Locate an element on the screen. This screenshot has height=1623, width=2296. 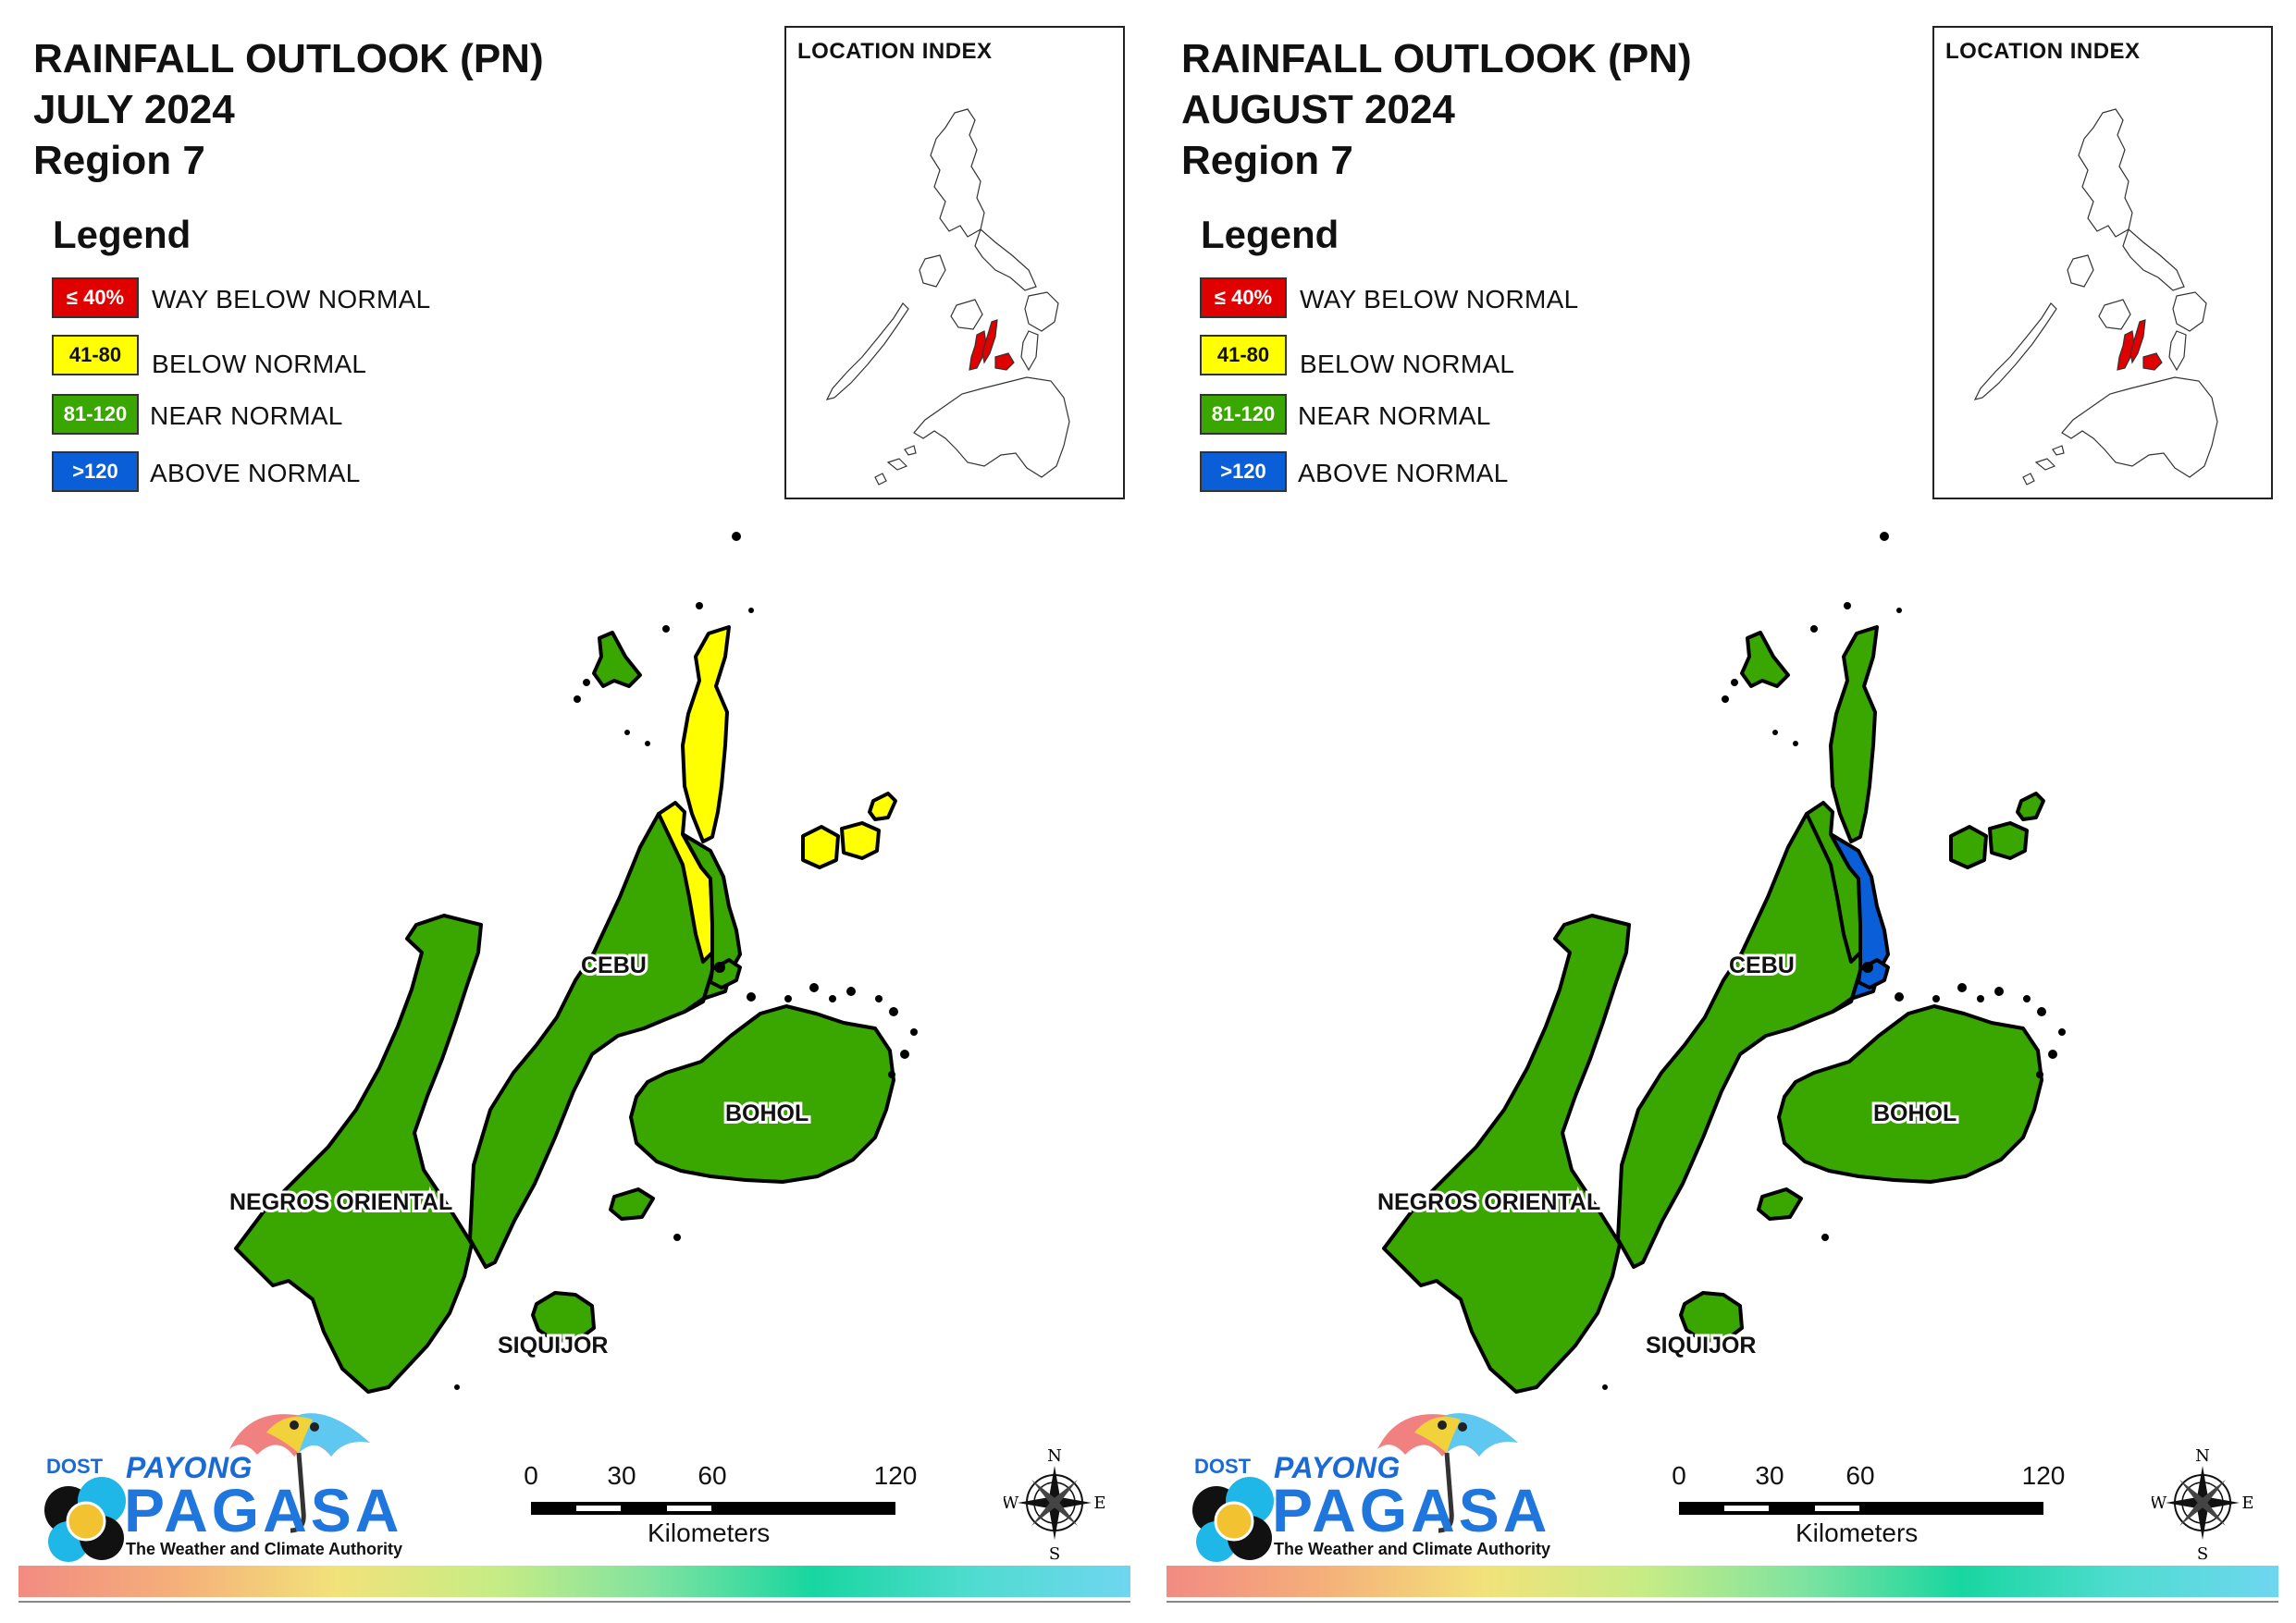
bicol-shape is located at coordinates (2153, 259).